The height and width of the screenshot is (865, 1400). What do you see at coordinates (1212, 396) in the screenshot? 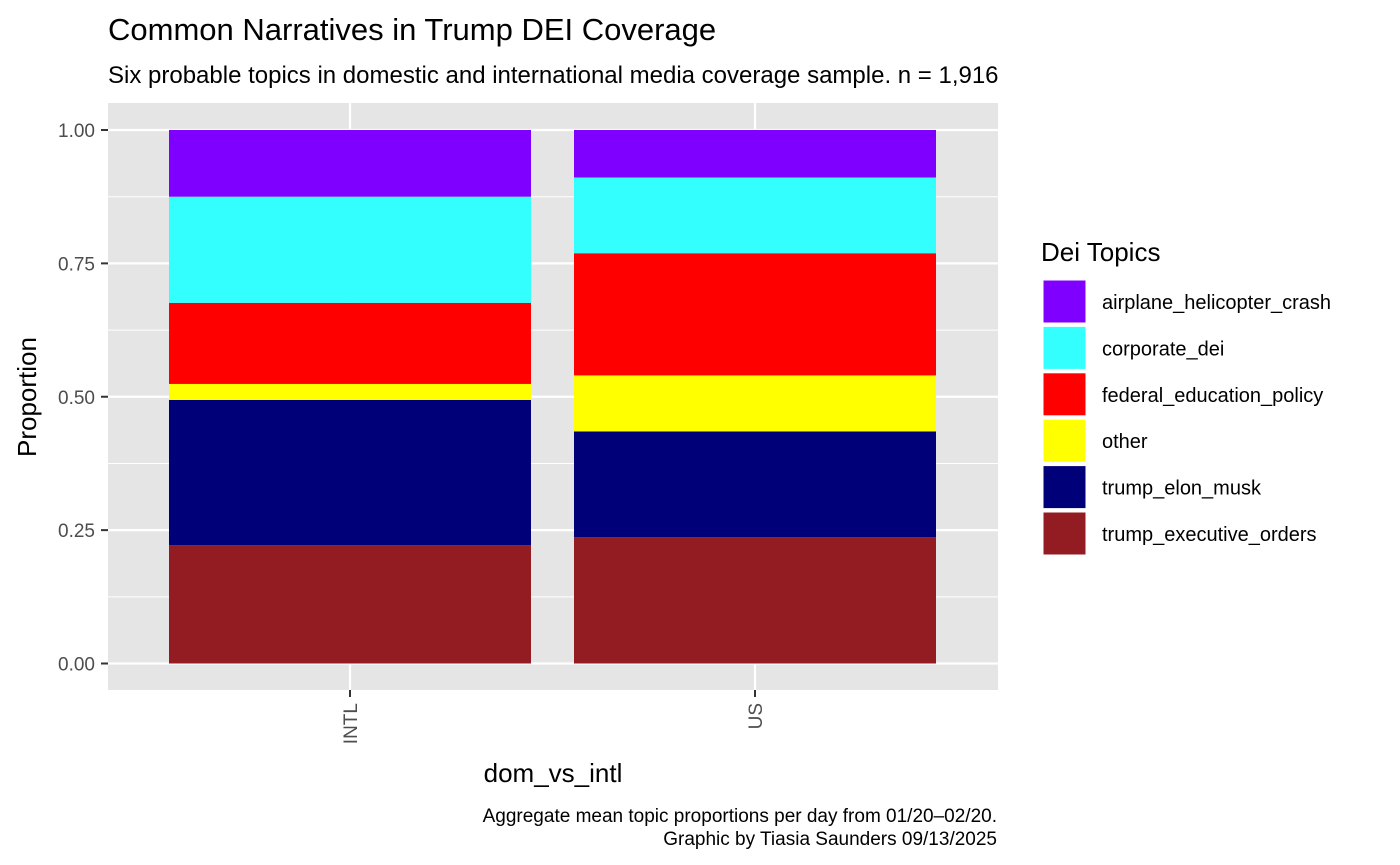
I see `legend-label-federal_education_policy: federal_education_policy` at bounding box center [1212, 396].